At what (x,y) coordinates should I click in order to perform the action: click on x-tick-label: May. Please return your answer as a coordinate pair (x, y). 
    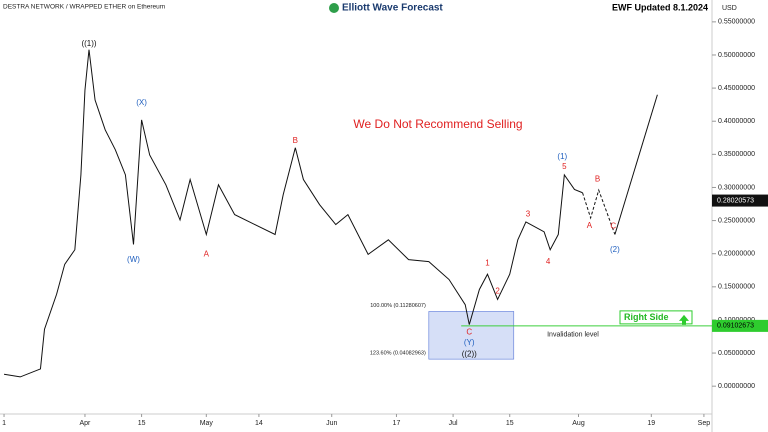
    Looking at the image, I should click on (207, 423).